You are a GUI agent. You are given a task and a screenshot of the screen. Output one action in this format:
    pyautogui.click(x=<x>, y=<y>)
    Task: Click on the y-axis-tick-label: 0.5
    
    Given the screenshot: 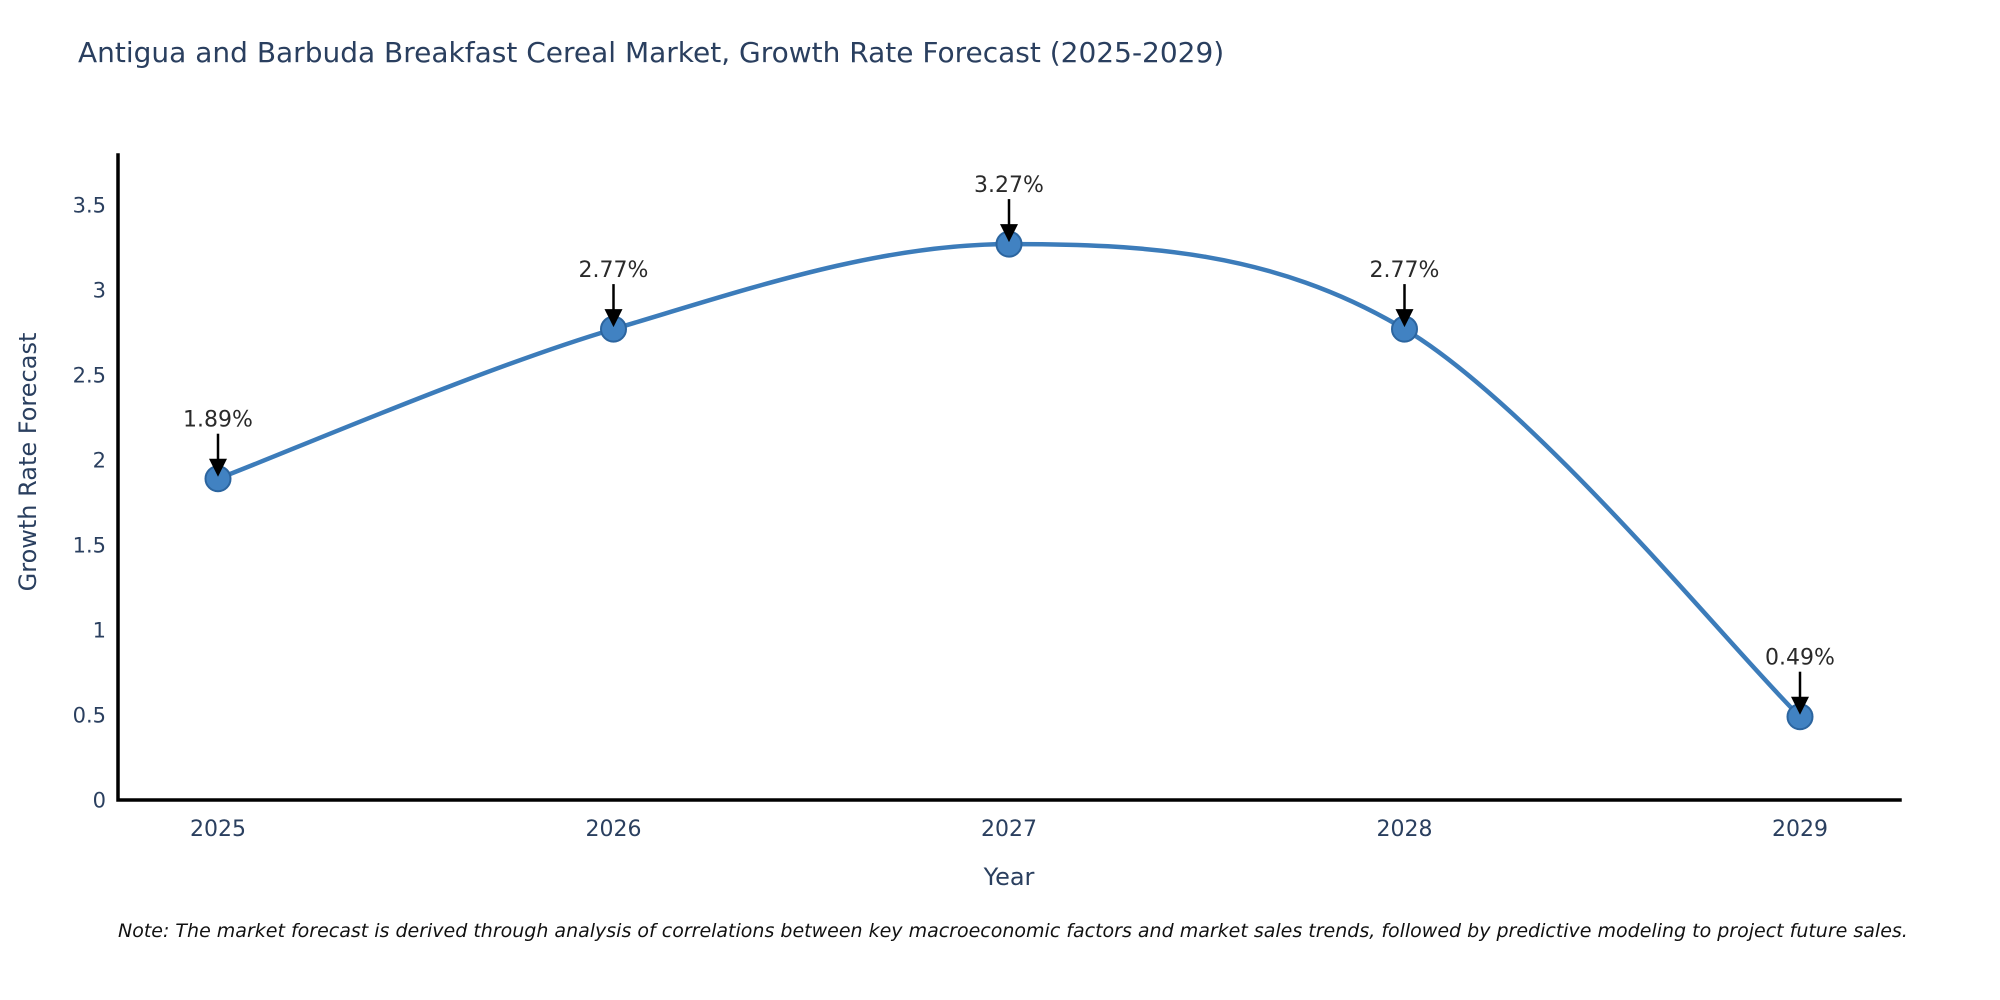 What is the action you would take?
    pyautogui.click(x=89, y=716)
    